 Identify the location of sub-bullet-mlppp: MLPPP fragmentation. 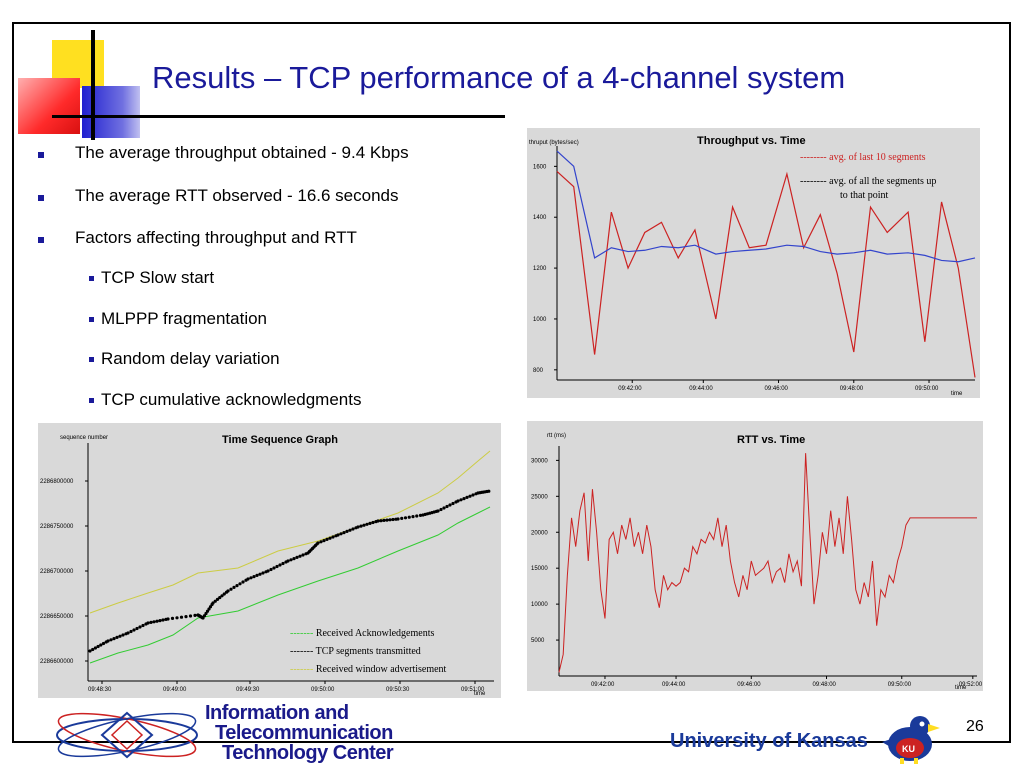
(184, 318).